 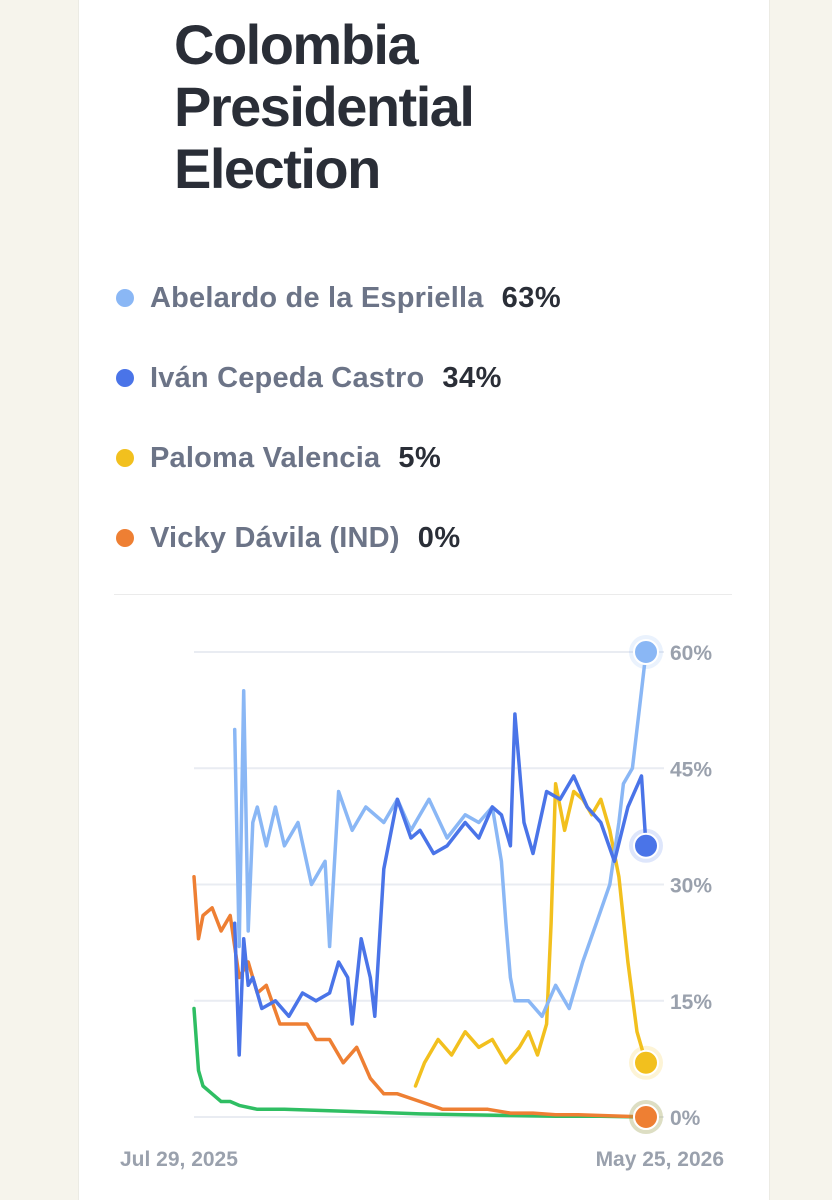 I want to click on x-tick-label: May 25, 2026, so click(x=660, y=1159).